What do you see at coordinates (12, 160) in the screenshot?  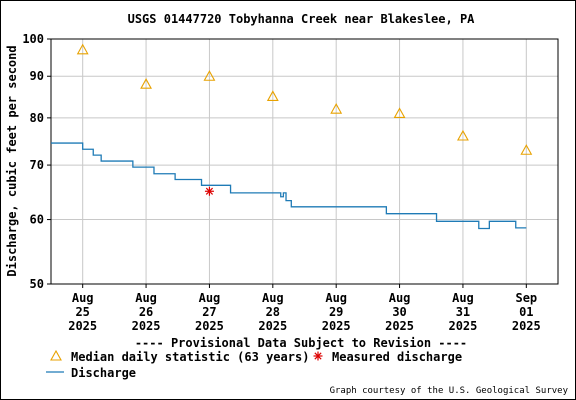 I see `y-axis-label: Discharge, cubic feet per second` at bounding box center [12, 160].